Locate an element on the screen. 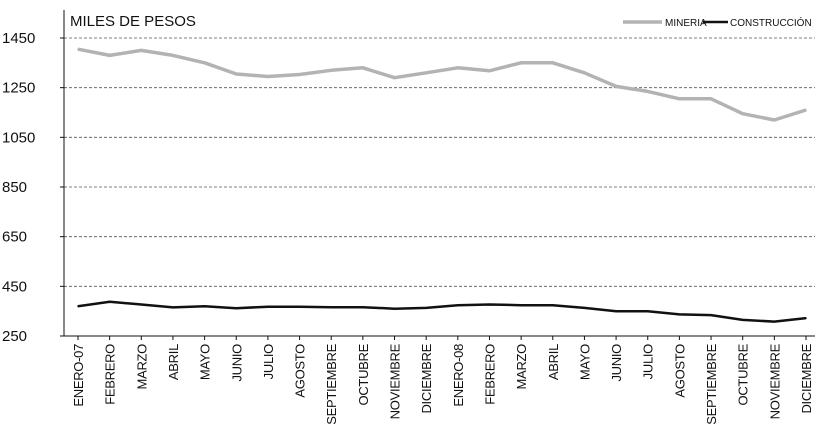  x-tick-label: ENERO-07 is located at coordinates (78, 375).